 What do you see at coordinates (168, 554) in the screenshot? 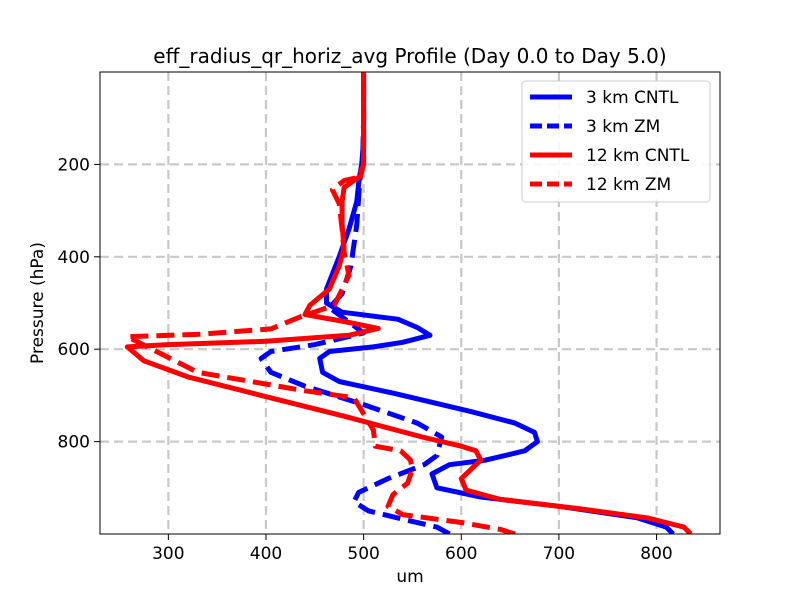
I see `x-tick-label: 300` at bounding box center [168, 554].